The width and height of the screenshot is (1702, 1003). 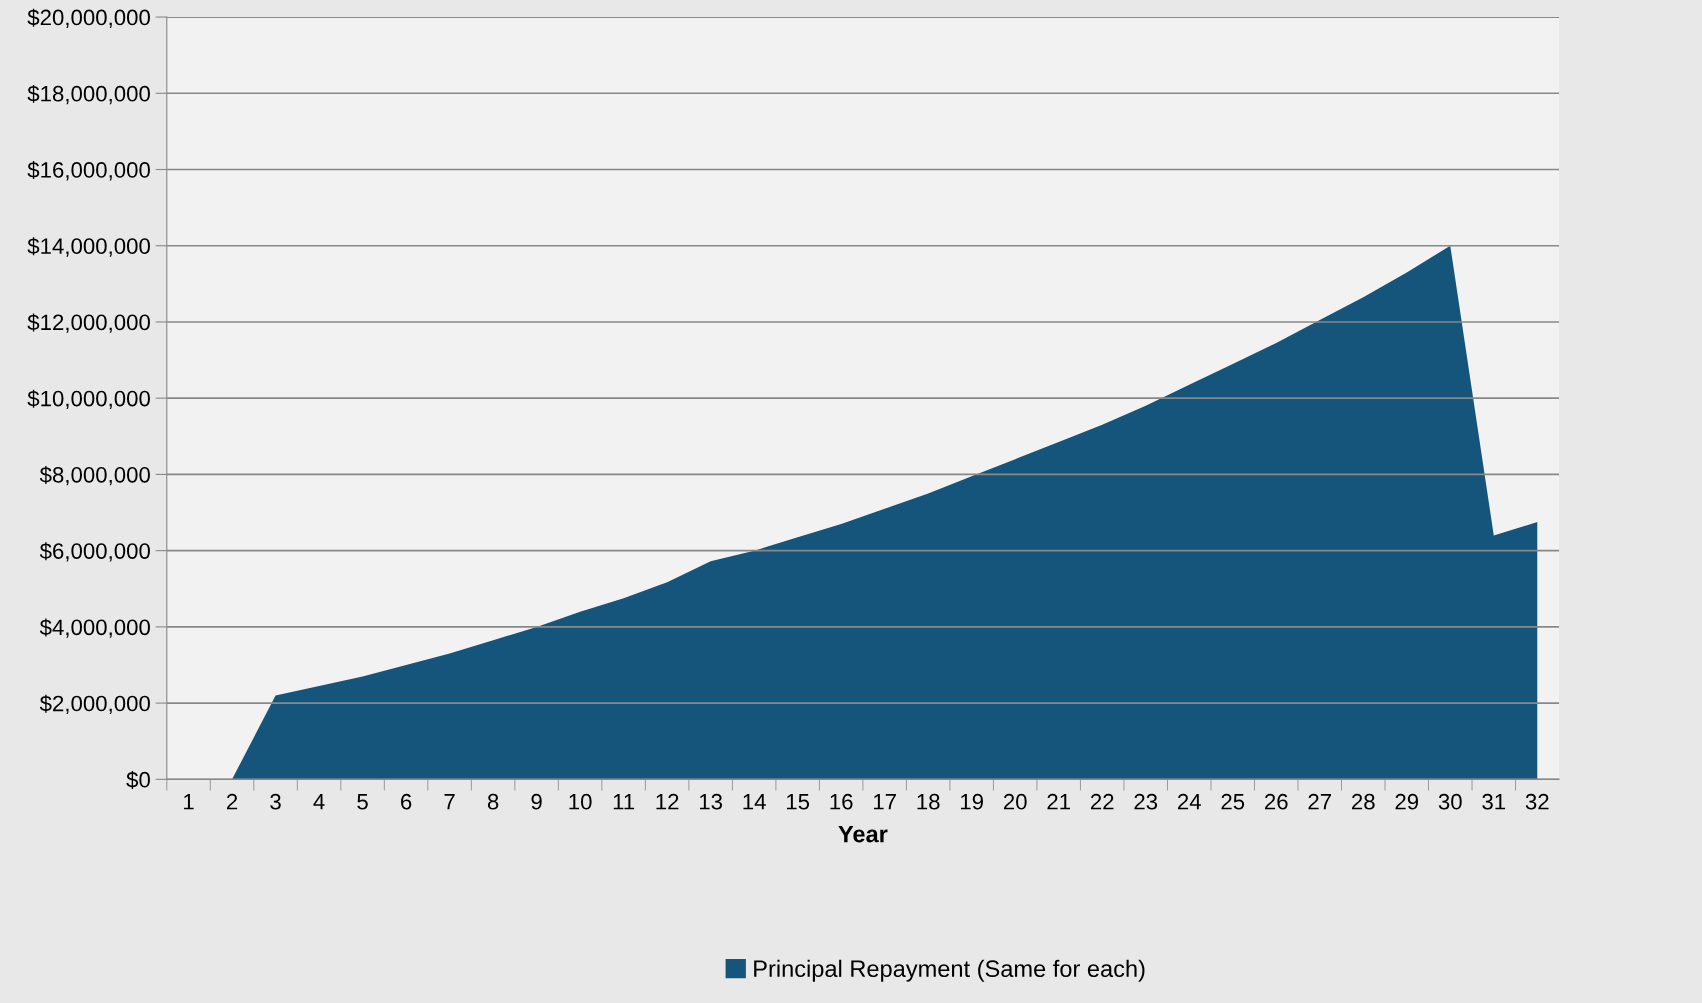 I want to click on x-tick-label: 16, so click(x=841, y=801).